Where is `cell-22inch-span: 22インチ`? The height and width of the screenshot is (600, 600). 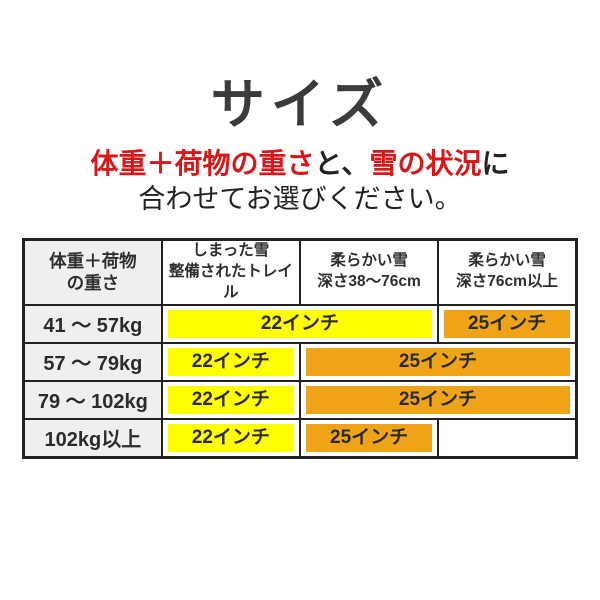 cell-22inch-span: 22インチ is located at coordinates (300, 323).